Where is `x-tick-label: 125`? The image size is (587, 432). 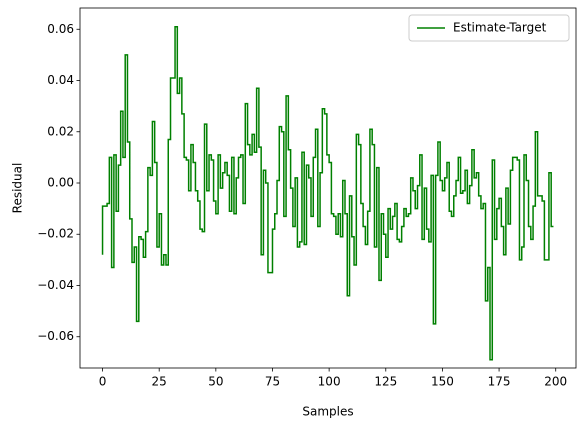 x-tick-label: 125 is located at coordinates (385, 382).